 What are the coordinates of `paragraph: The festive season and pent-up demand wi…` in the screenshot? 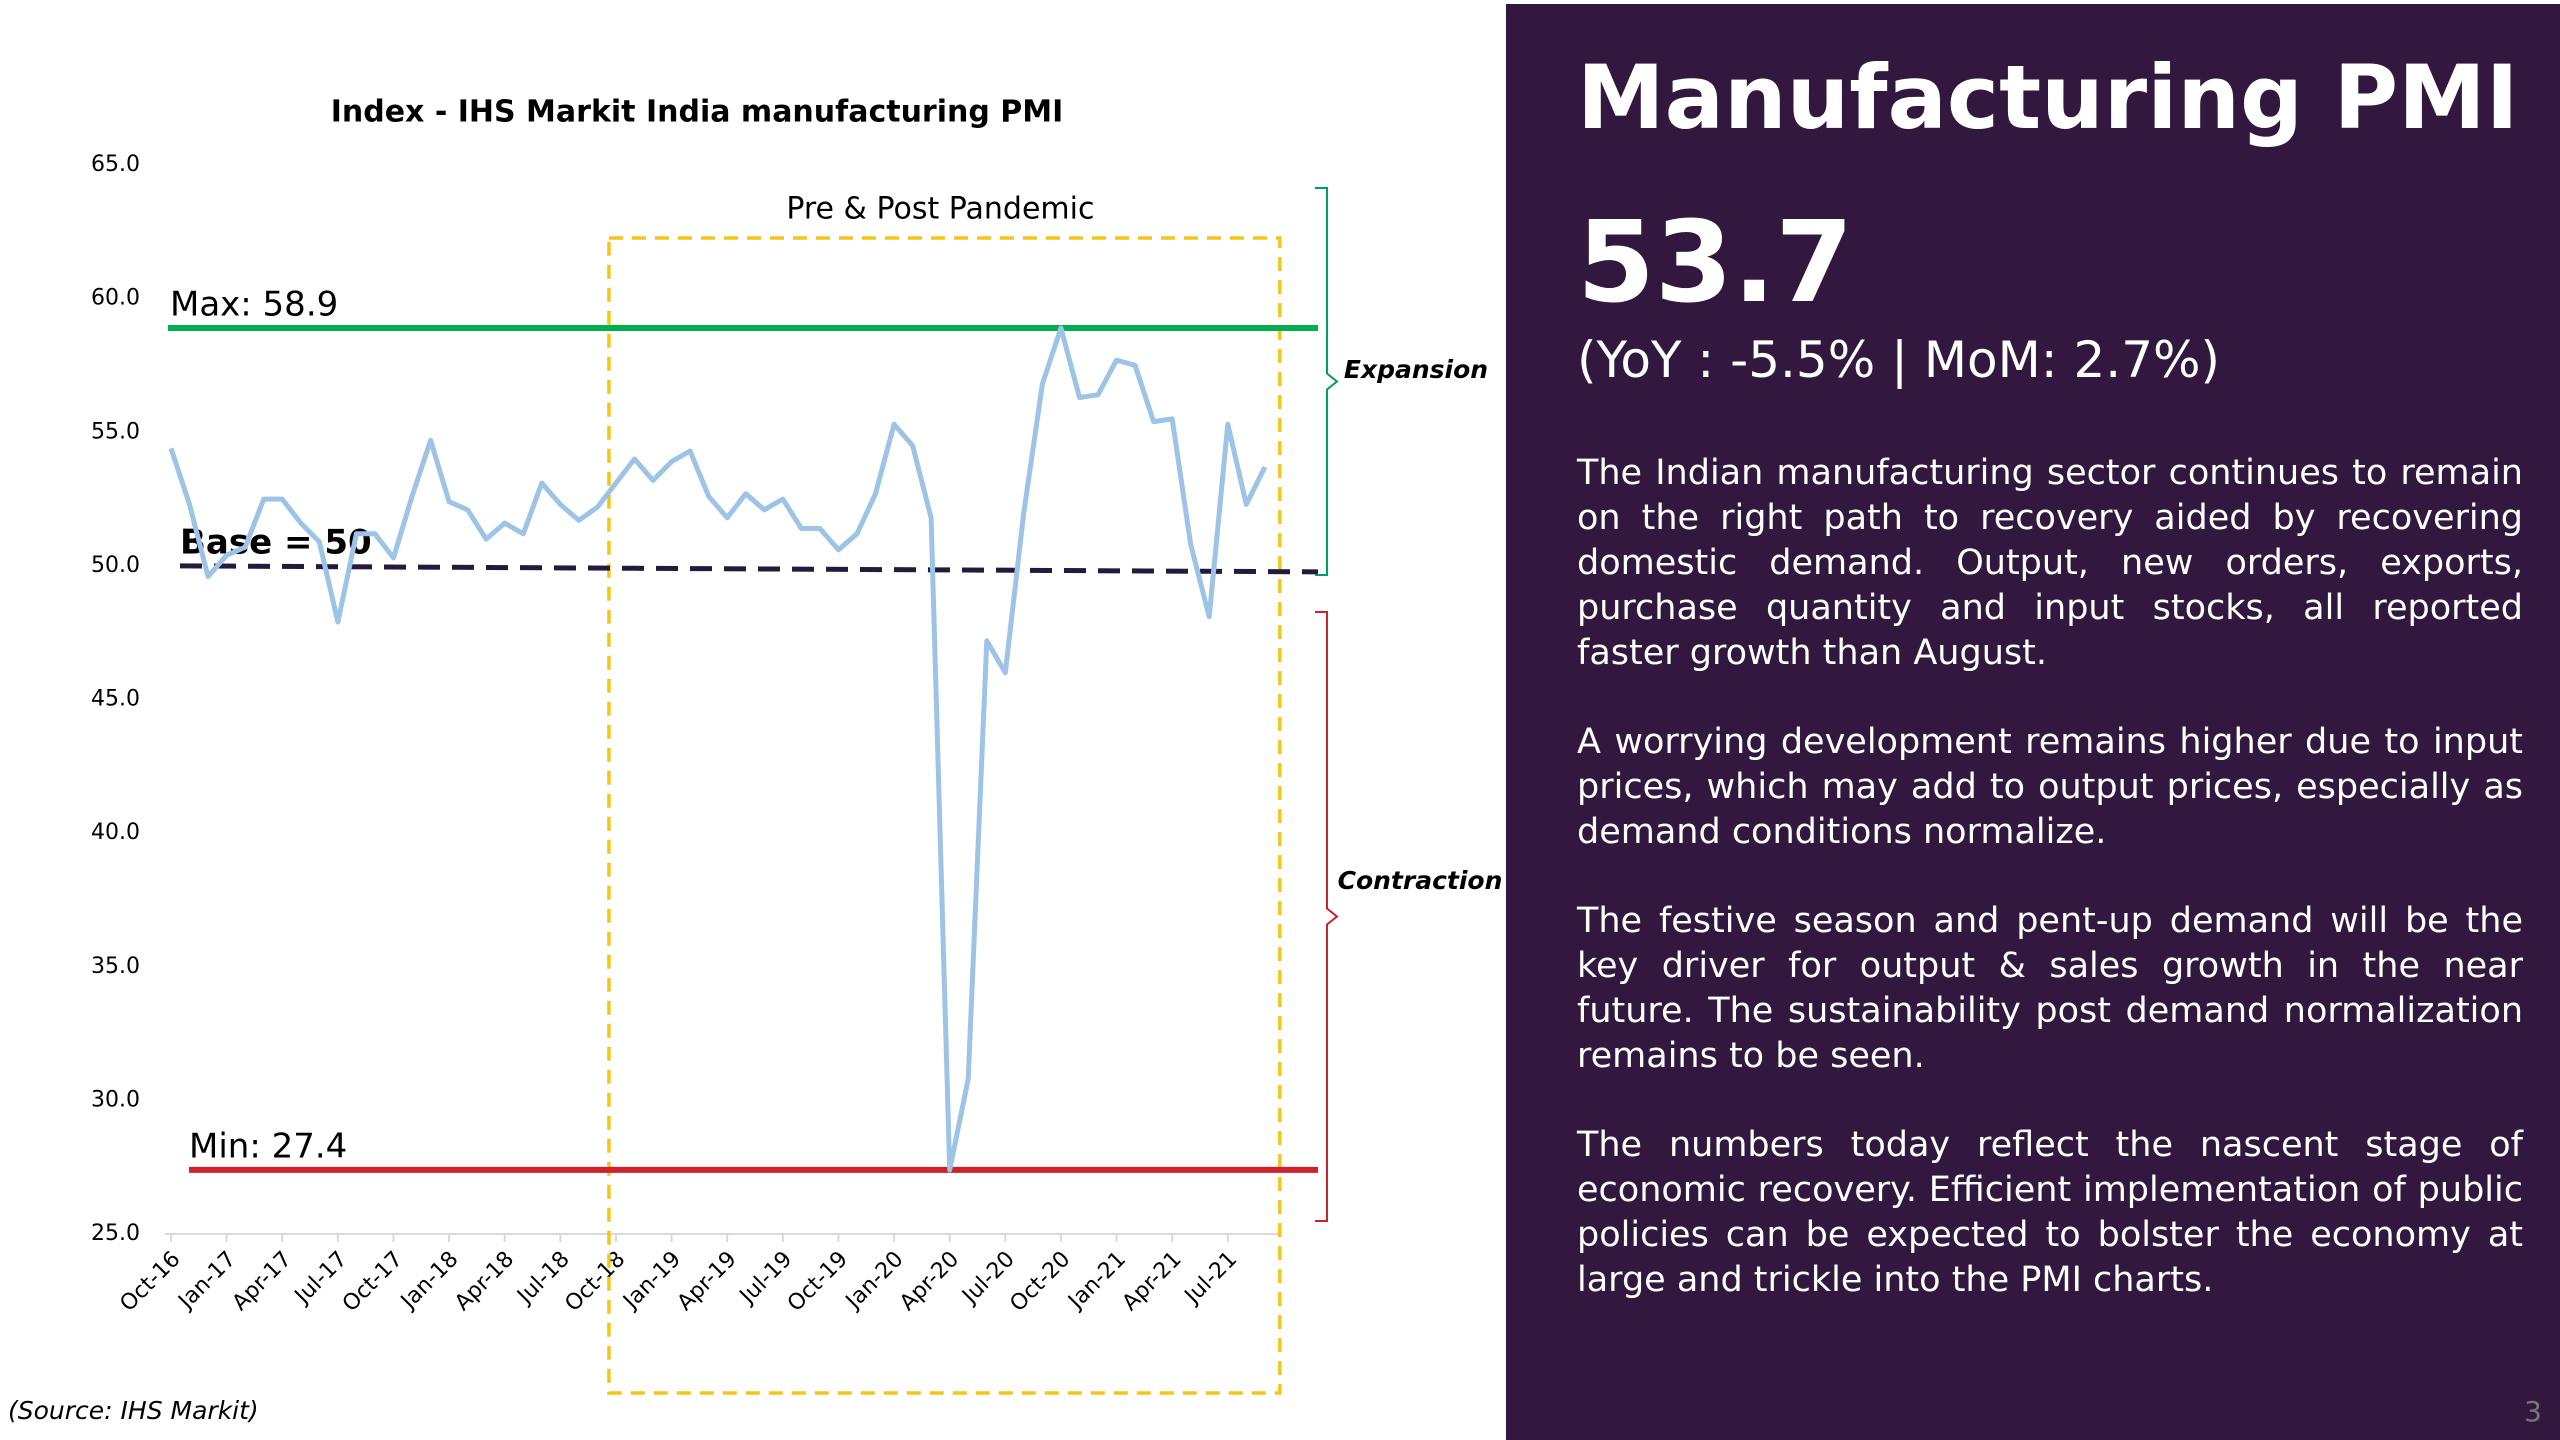 It's located at (2050, 988).